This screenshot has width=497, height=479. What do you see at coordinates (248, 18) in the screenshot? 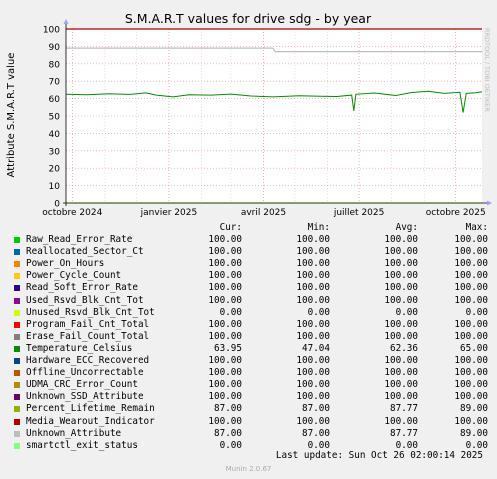
I see `chart-title: S.M.A.R.T values for drive sdg - by year` at bounding box center [248, 18].